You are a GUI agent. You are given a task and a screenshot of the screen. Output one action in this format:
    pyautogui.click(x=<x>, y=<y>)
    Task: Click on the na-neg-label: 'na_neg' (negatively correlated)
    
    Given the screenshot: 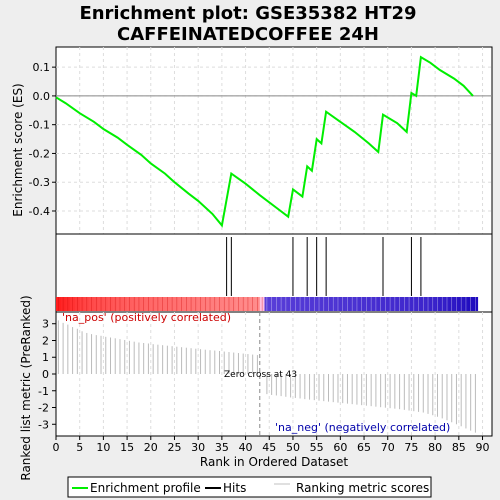 What is the action you would take?
    pyautogui.click(x=362, y=427)
    